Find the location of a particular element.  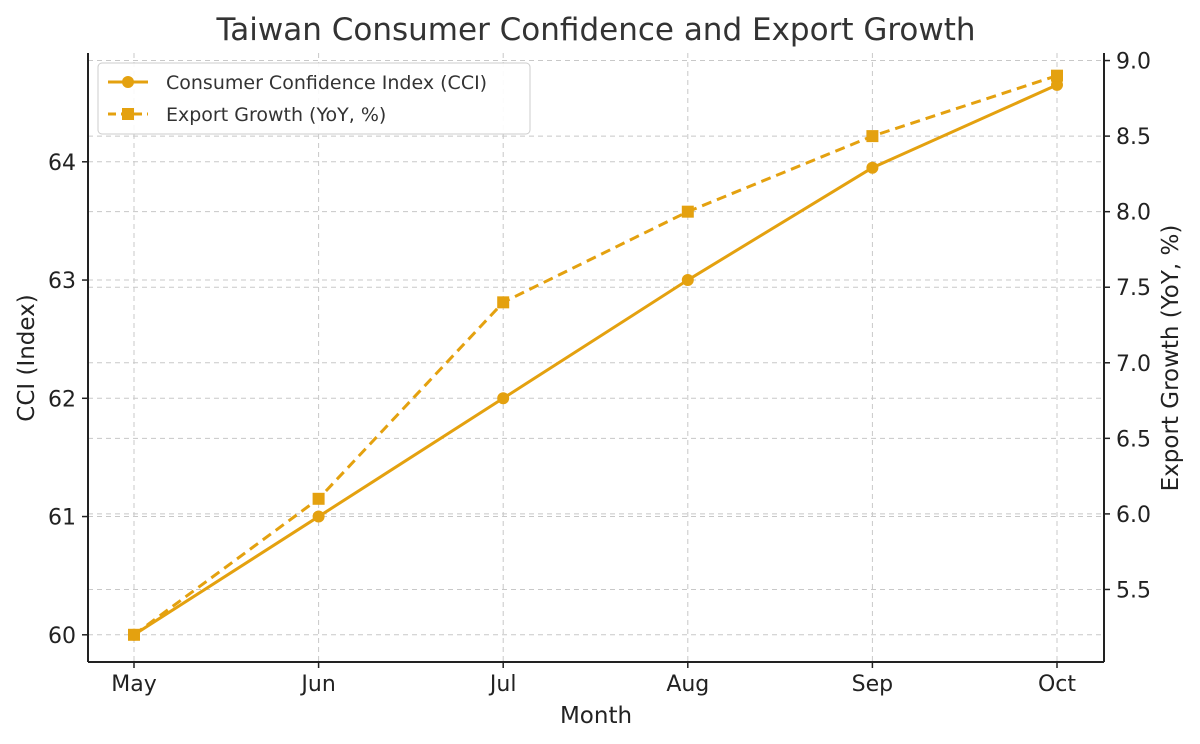

y2-tick-label: 8.5 is located at coordinates (1133, 137).